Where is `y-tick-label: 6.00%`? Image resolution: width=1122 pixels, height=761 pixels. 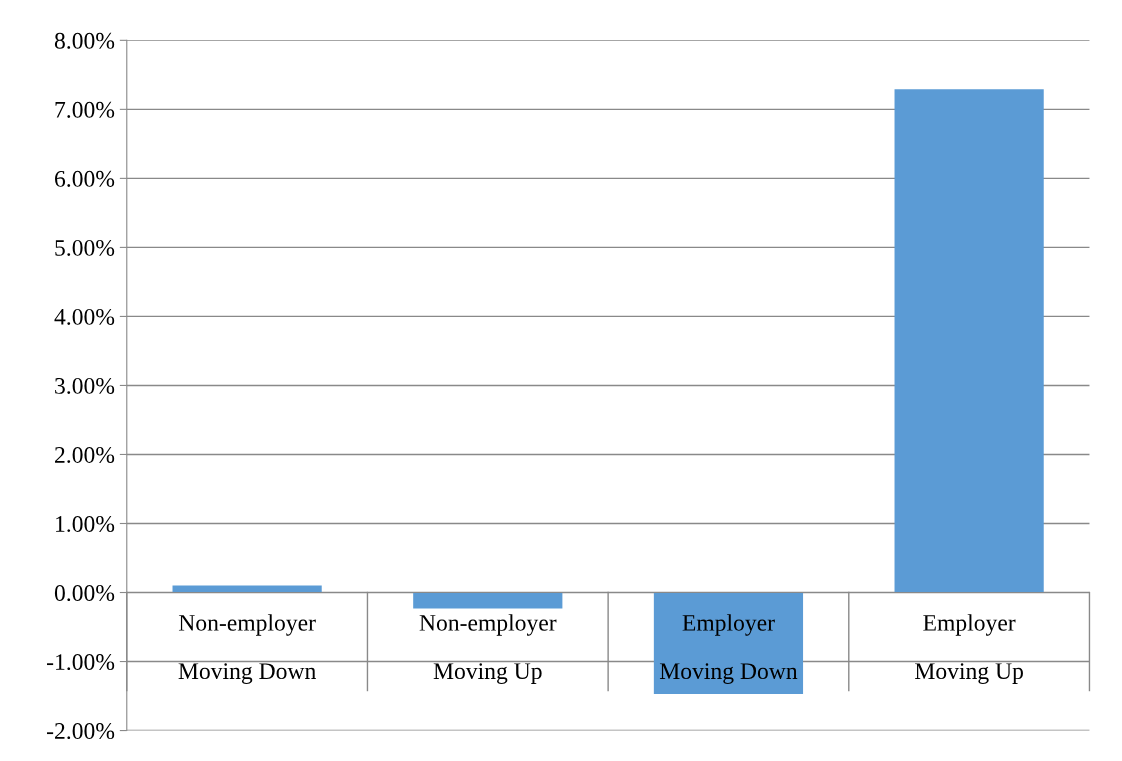
y-tick-label: 6.00% is located at coordinates (85, 178).